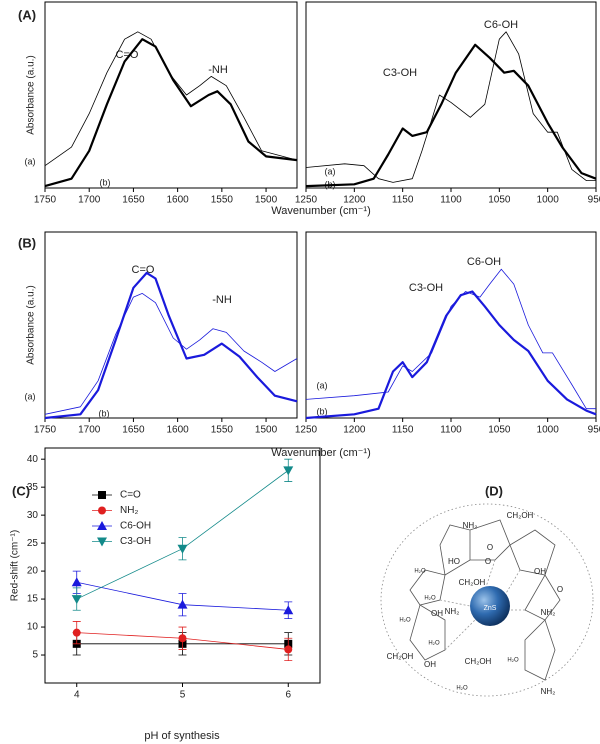 The width and height of the screenshot is (600, 744). I want to click on zns-core, so click(490, 606).